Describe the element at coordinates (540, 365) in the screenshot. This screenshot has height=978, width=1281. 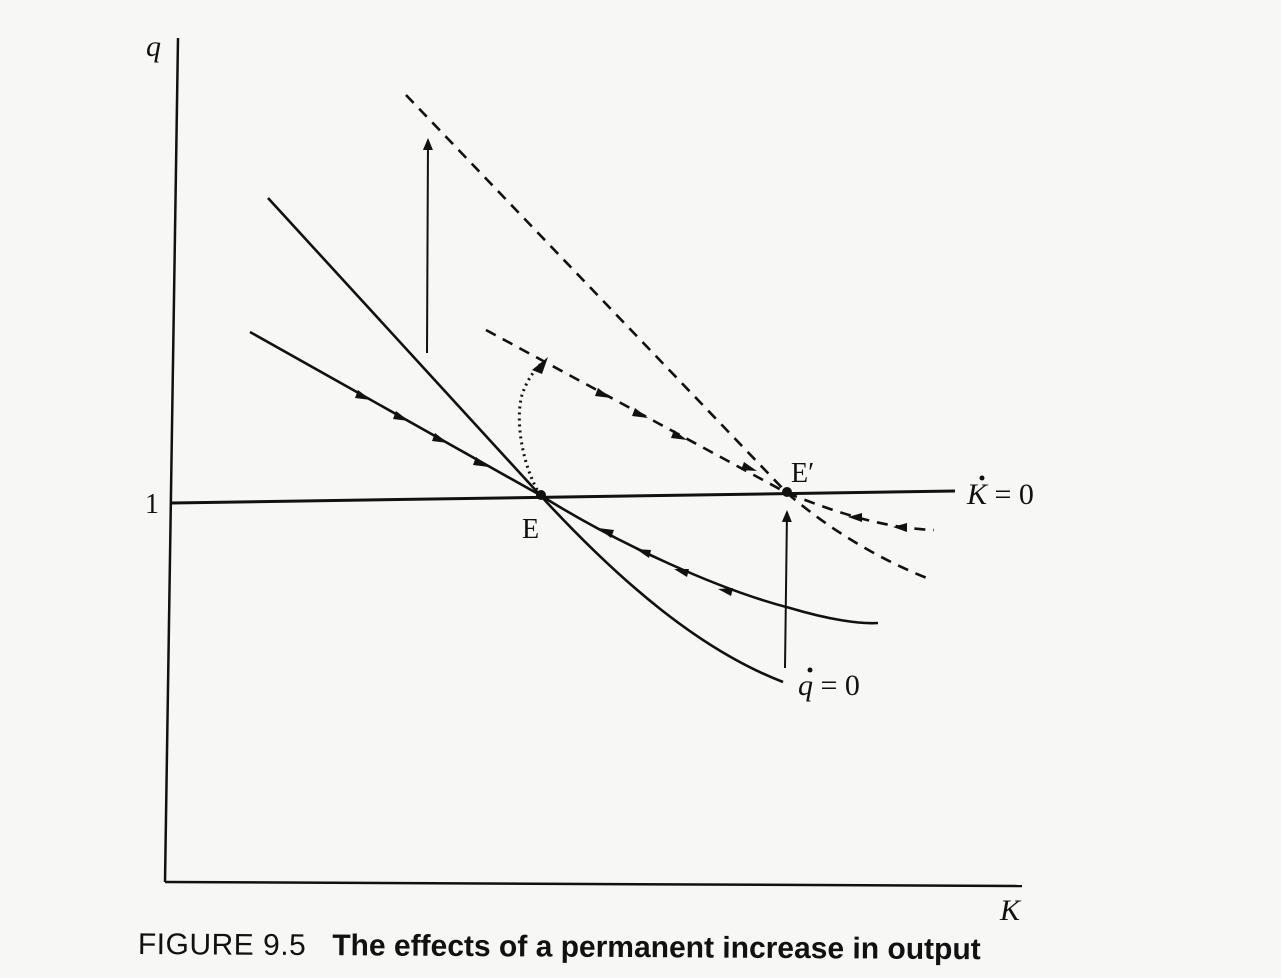
I see `jump-arrowhead` at that location.